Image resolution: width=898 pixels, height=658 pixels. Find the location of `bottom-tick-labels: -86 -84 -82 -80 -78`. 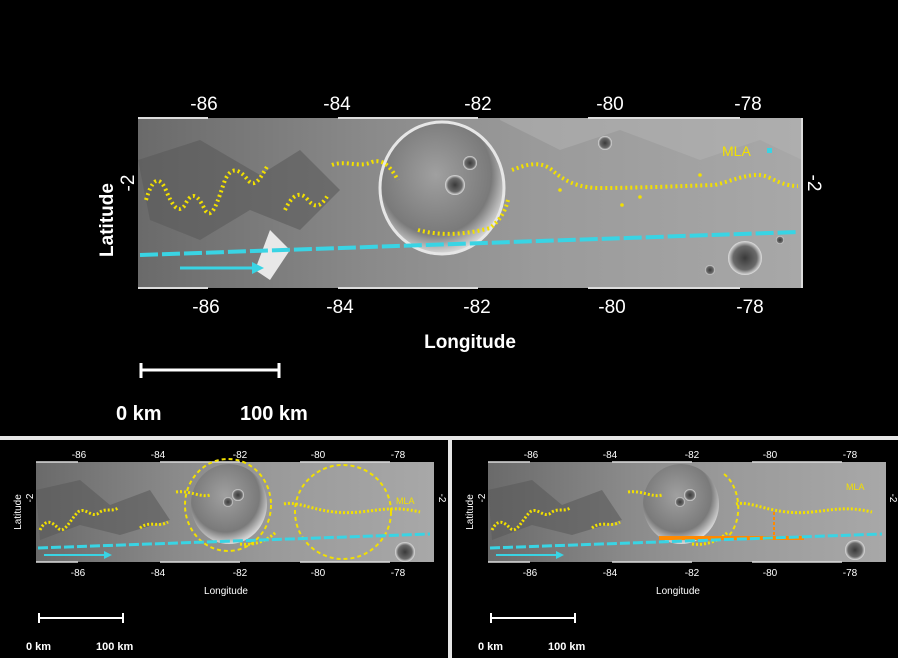

bottom-tick-labels: -86 -84 -82 -80 -78 is located at coordinates (477, 307).